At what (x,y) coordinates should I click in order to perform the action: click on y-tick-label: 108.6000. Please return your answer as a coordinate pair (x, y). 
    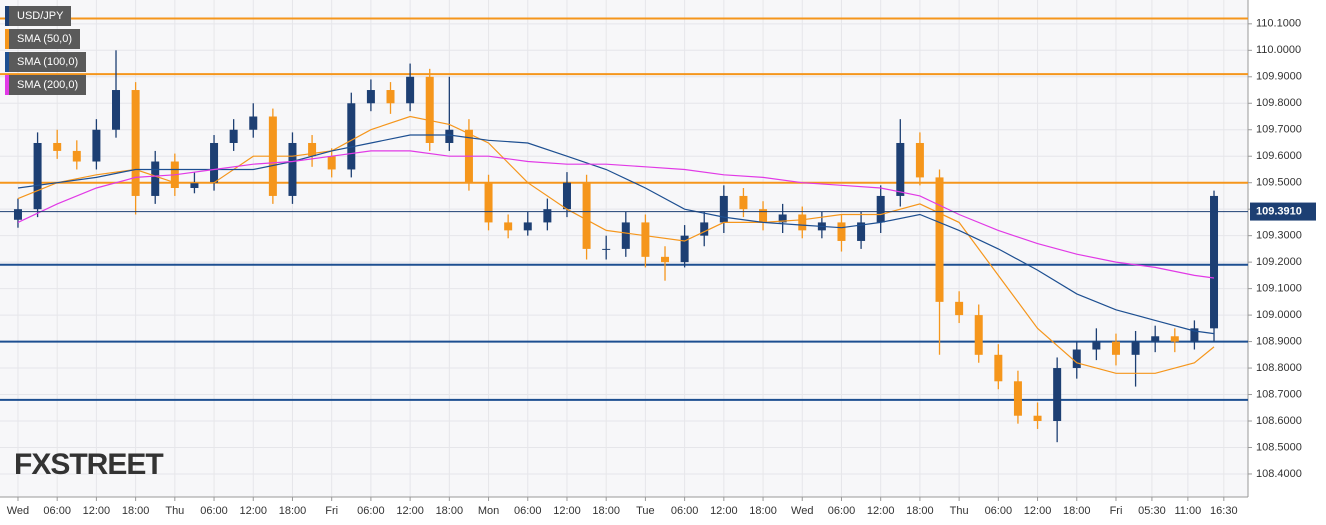
    Looking at the image, I should click on (1279, 421).